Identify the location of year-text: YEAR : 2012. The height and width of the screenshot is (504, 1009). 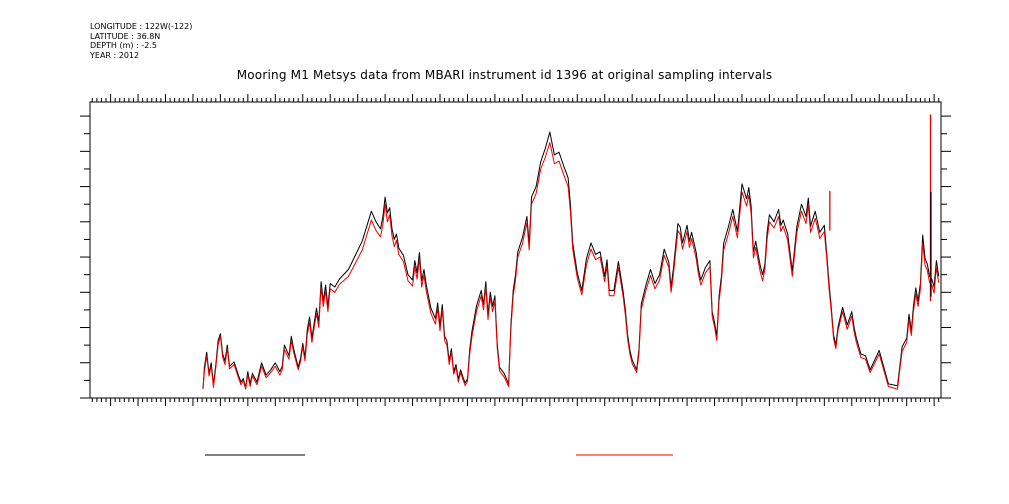
(115, 55).